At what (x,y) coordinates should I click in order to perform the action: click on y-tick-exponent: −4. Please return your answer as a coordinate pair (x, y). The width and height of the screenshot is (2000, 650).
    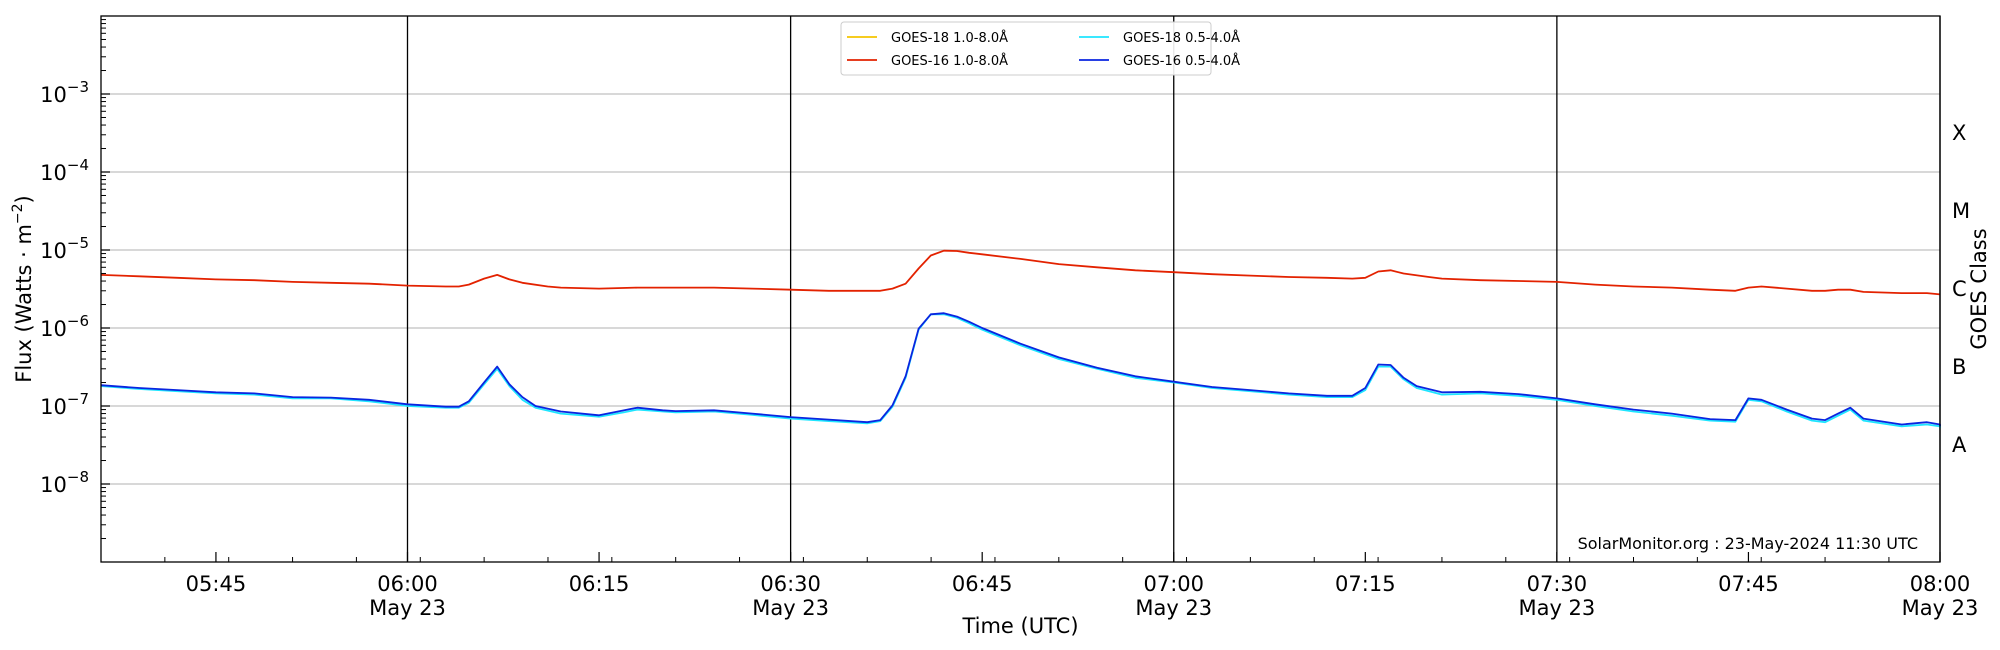
    Looking at the image, I should click on (78, 165).